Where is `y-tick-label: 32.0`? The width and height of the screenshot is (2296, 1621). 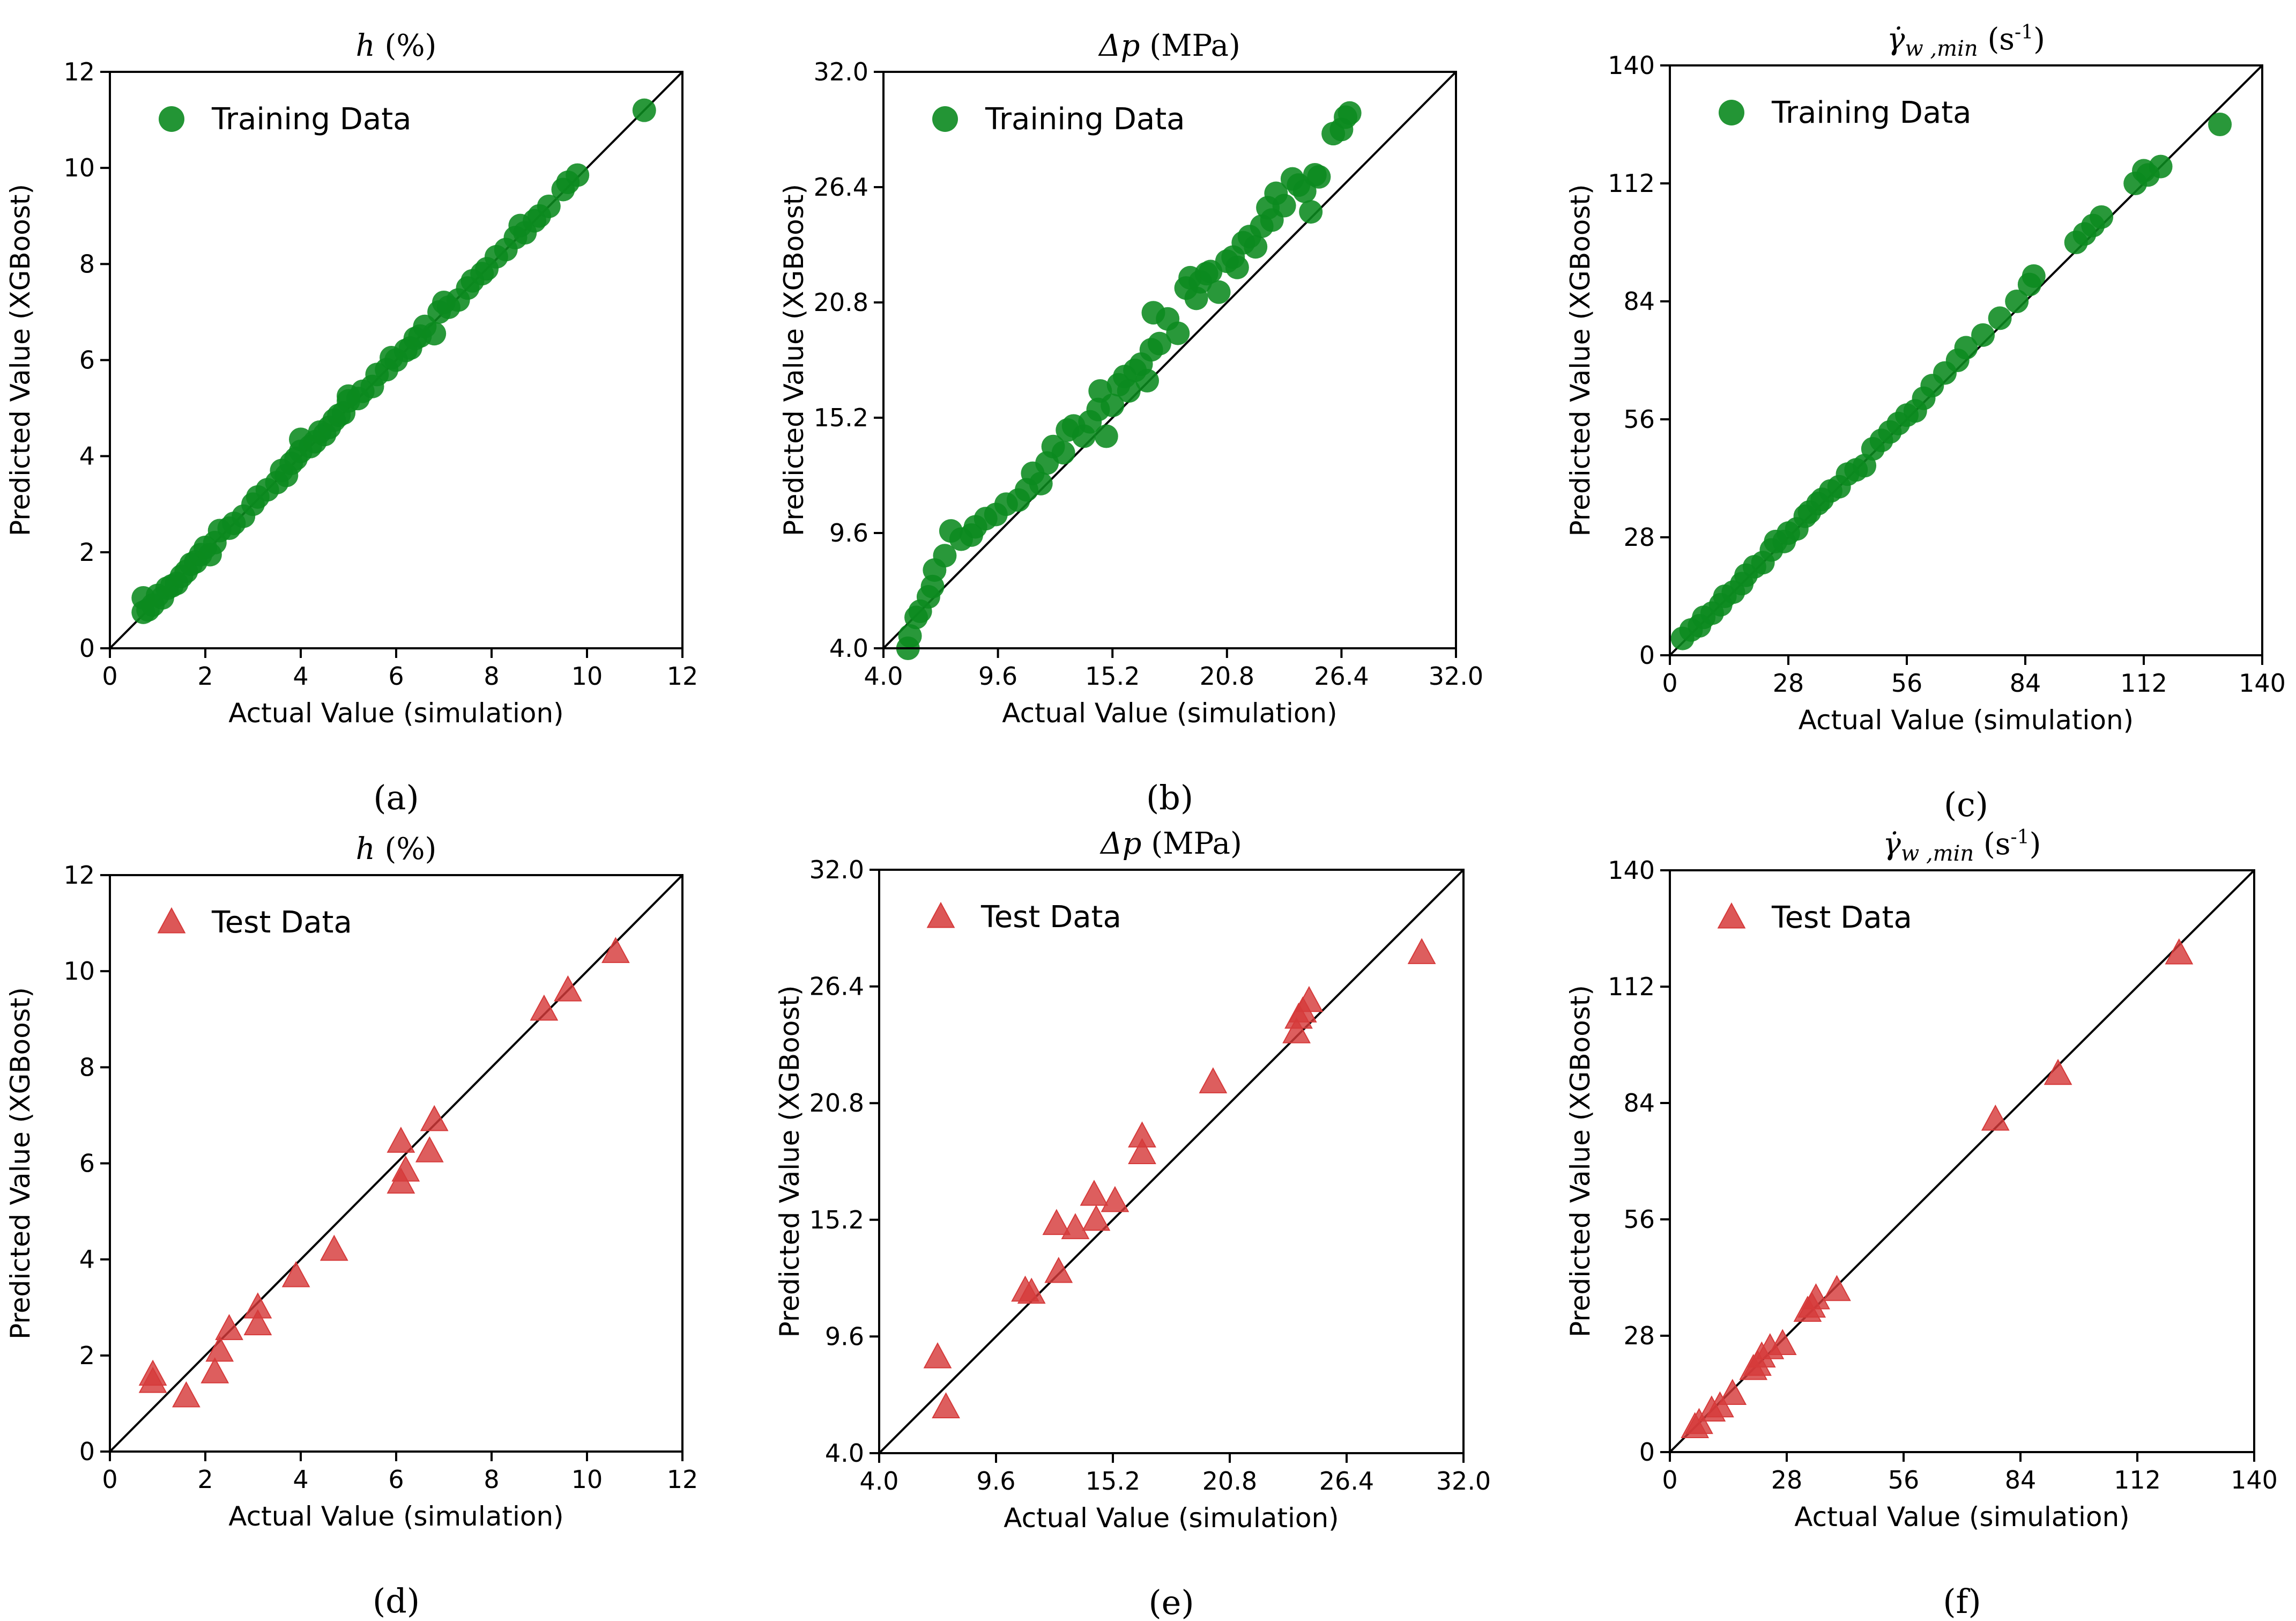
y-tick-label: 32.0 is located at coordinates (841, 71).